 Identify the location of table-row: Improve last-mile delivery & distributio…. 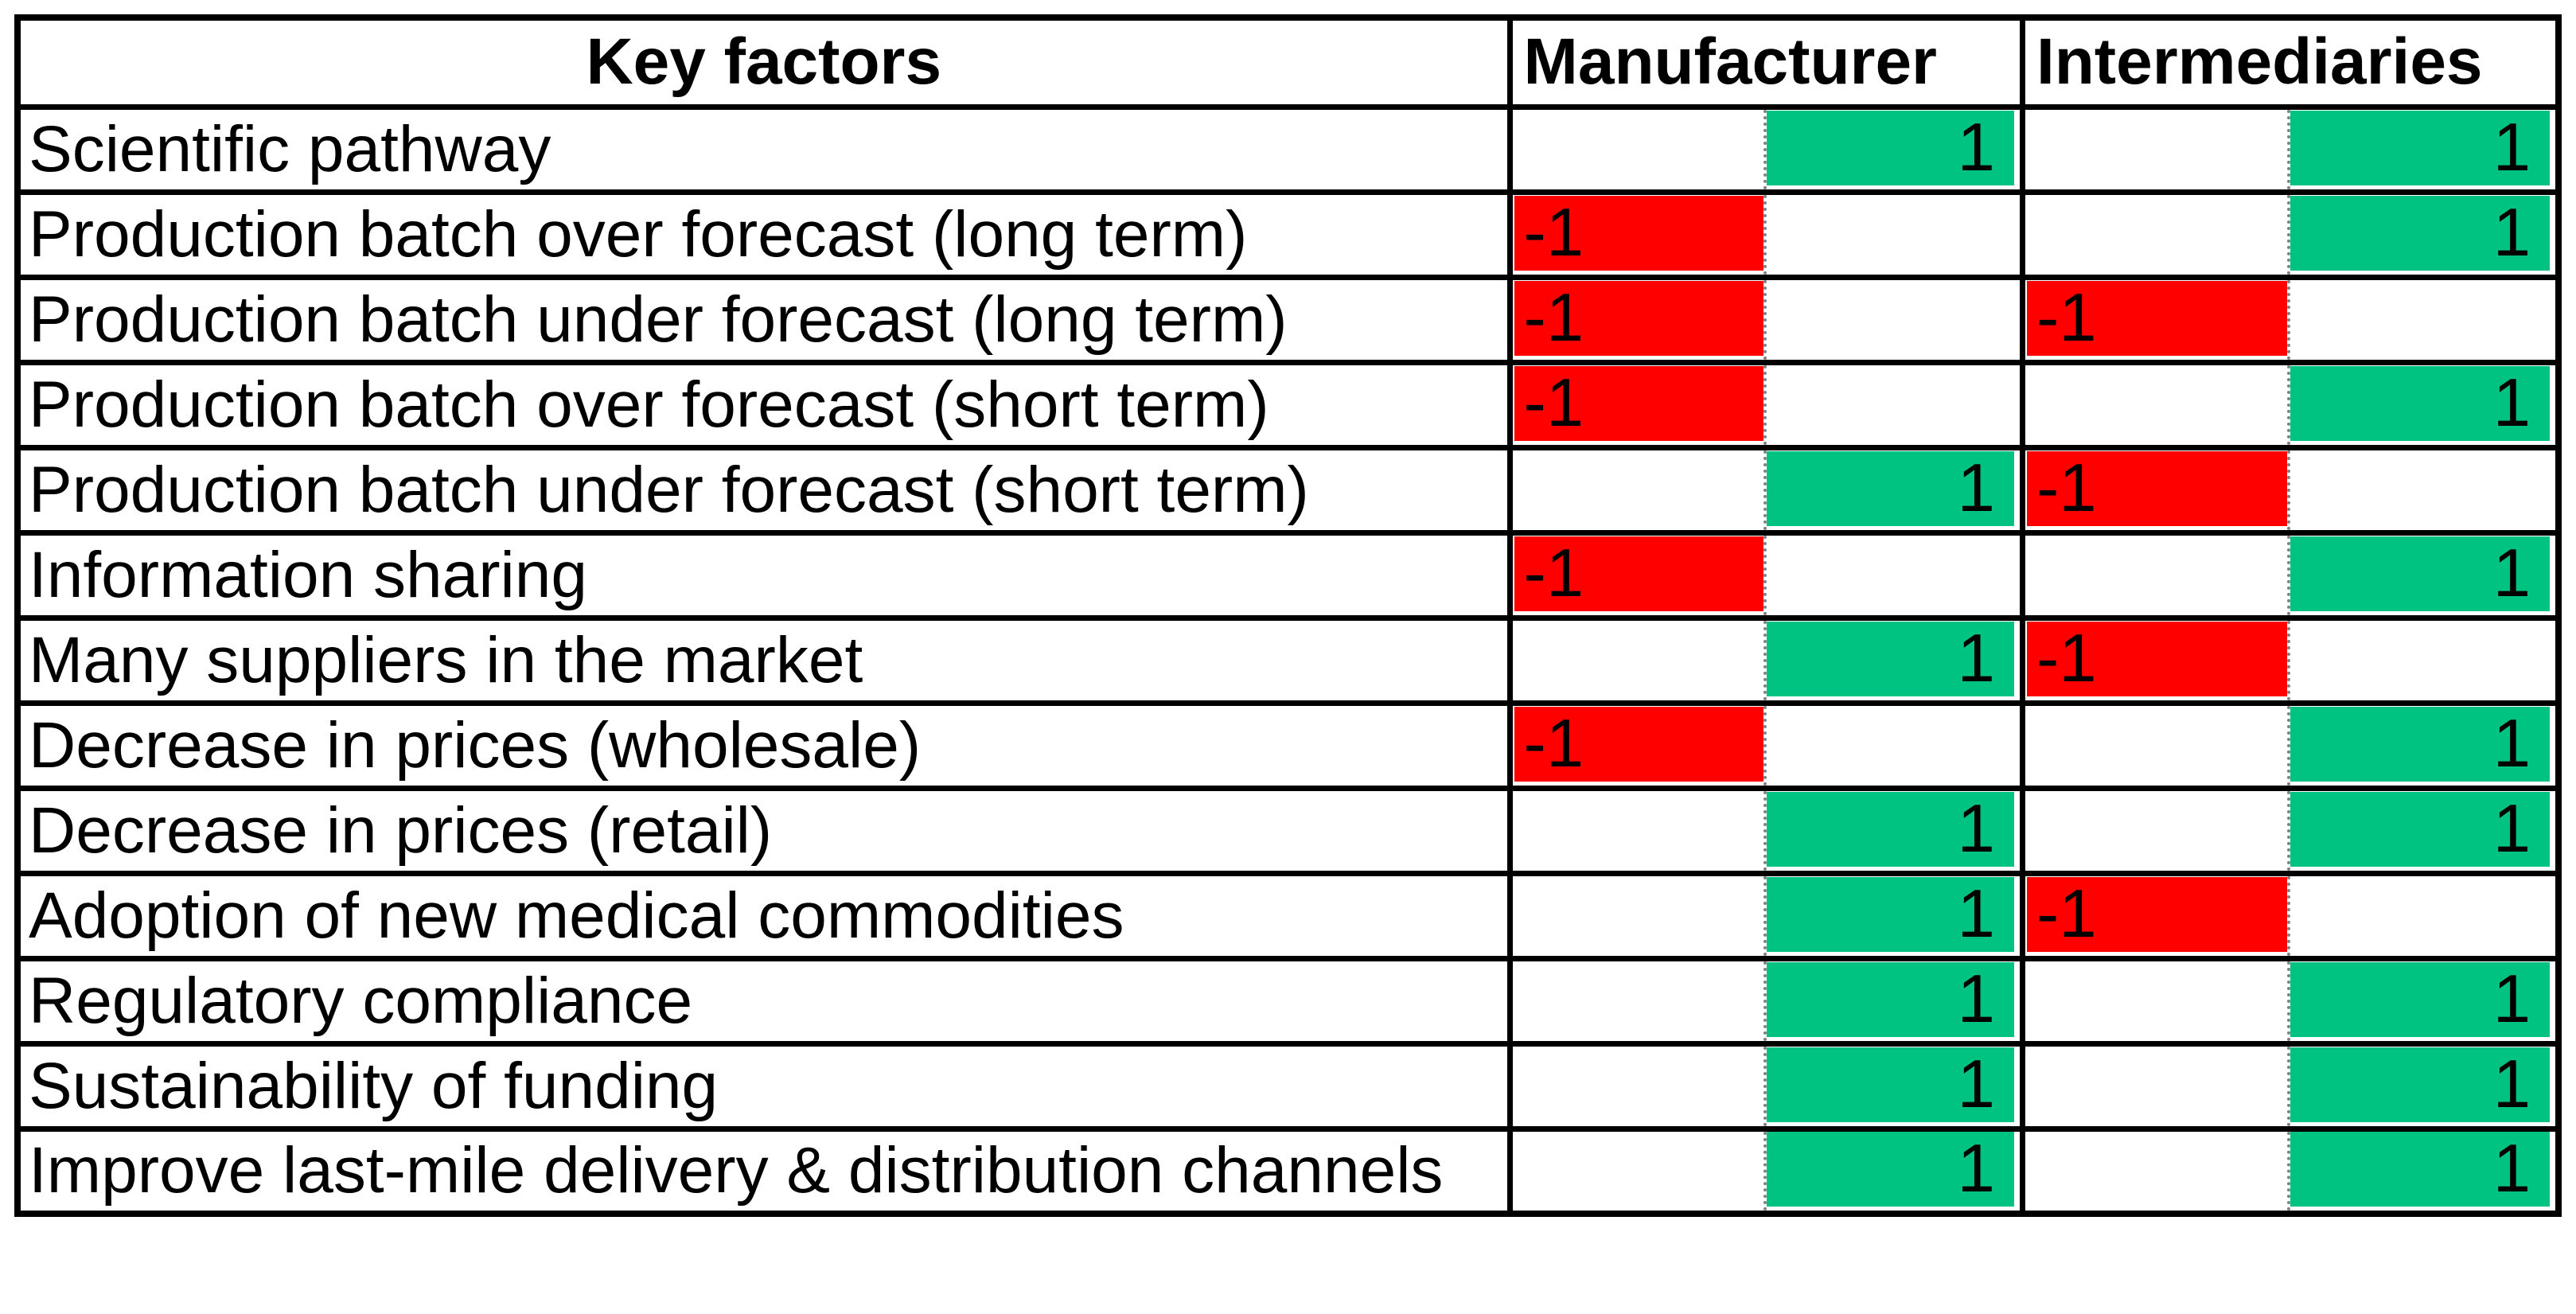
(1288, 1171).